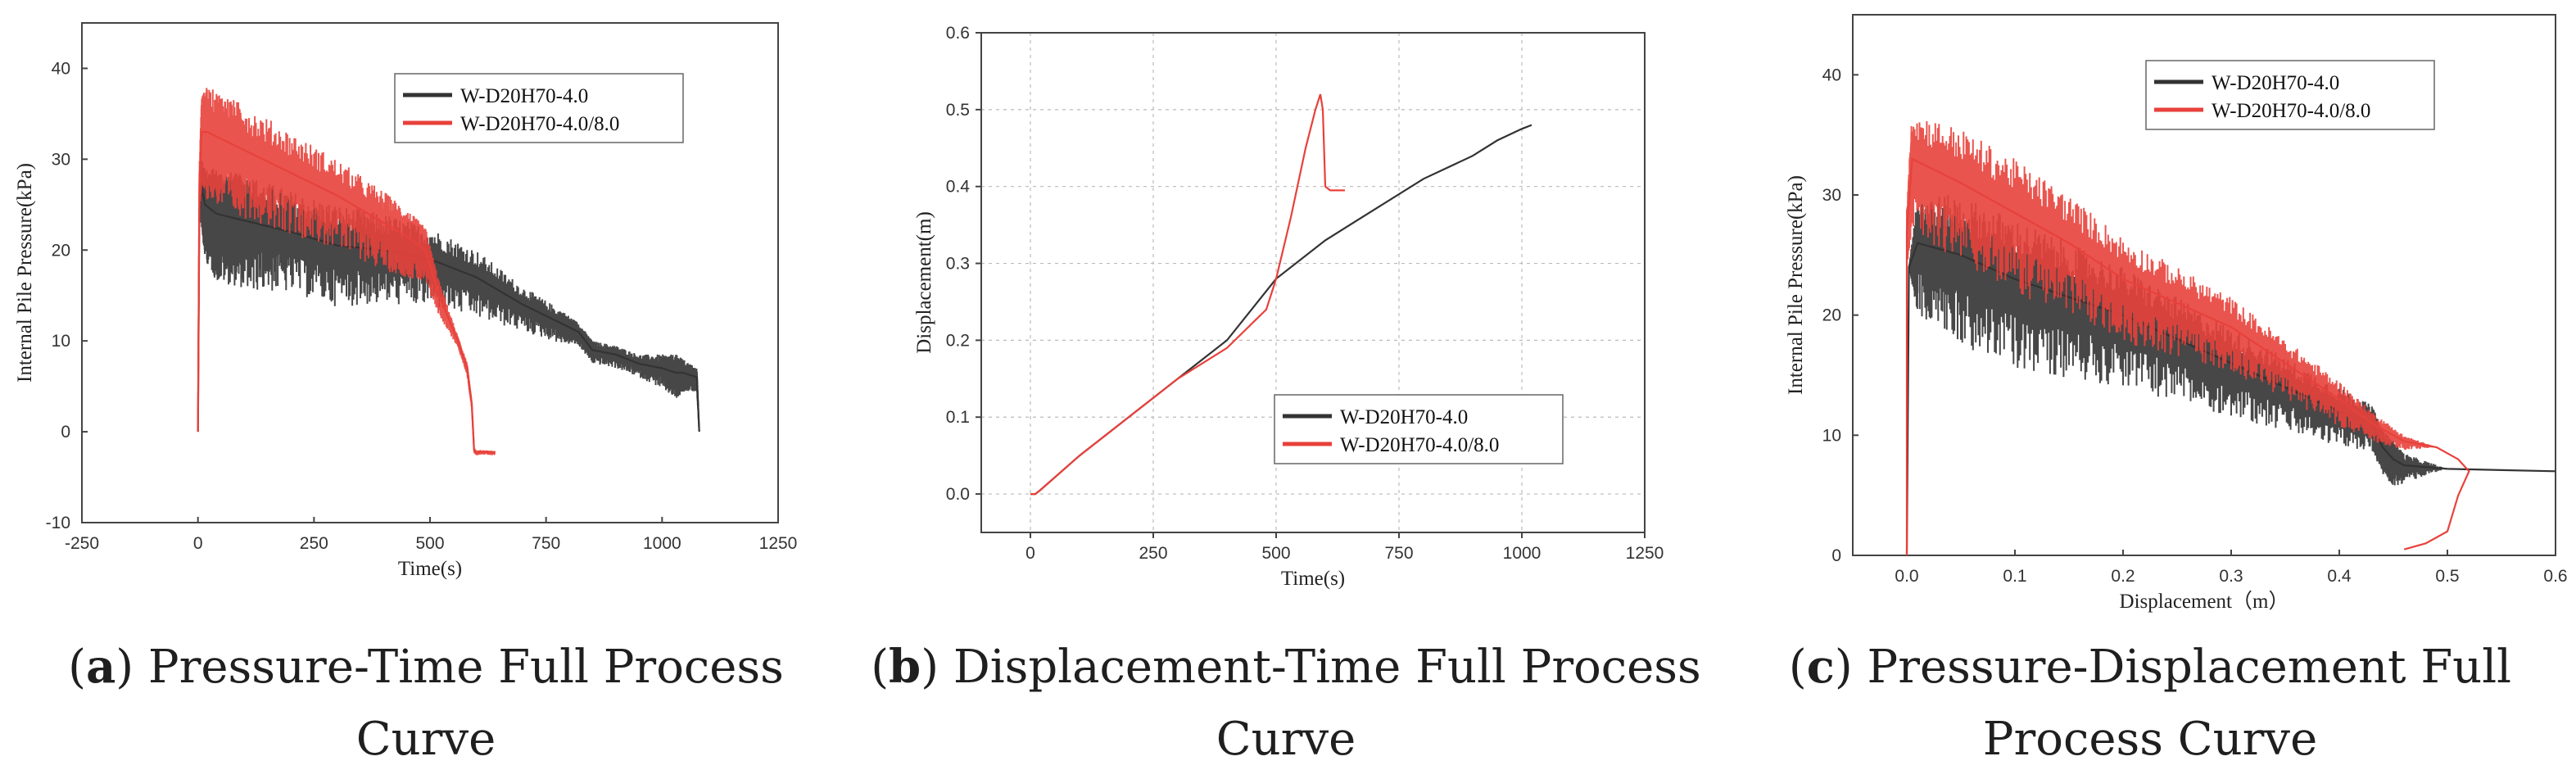 The width and height of the screenshot is (2576, 779). Describe the element at coordinates (2555, 576) in the screenshot. I see `x-tick-label: 0.6` at that location.